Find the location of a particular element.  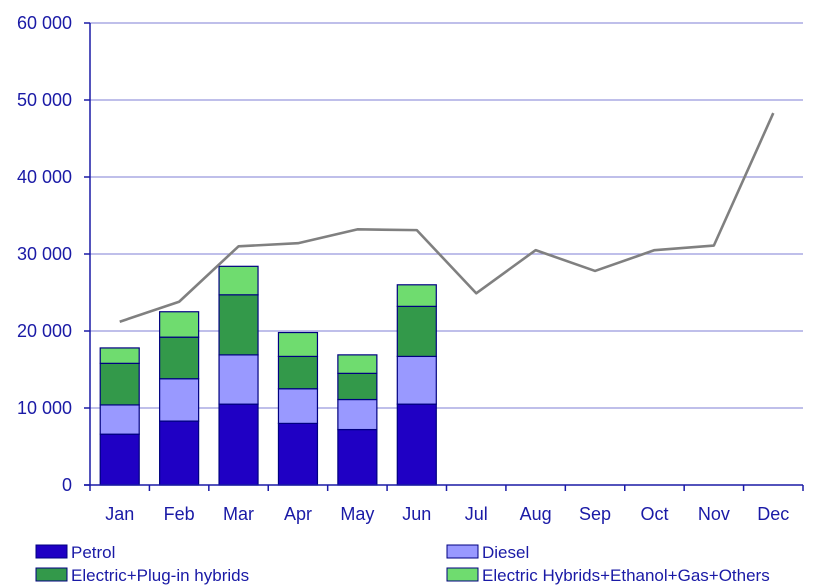

y-tick-label: 30 000 is located at coordinates (44, 254).